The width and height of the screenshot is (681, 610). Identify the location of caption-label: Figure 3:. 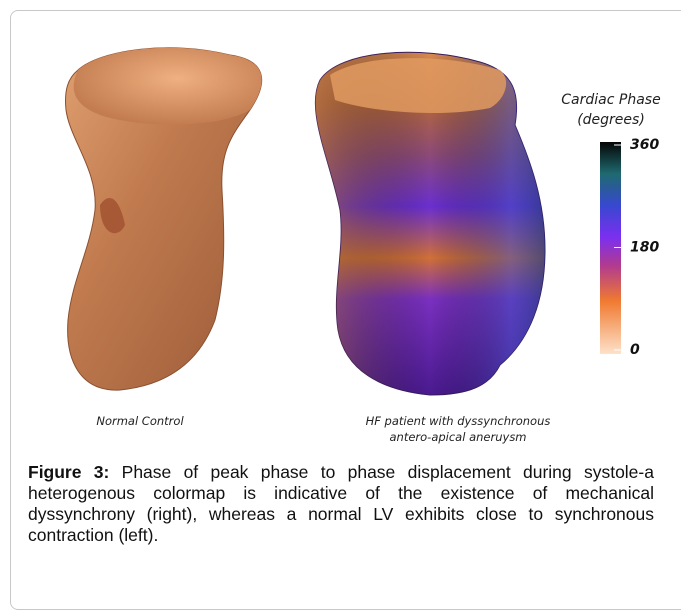
(69, 472).